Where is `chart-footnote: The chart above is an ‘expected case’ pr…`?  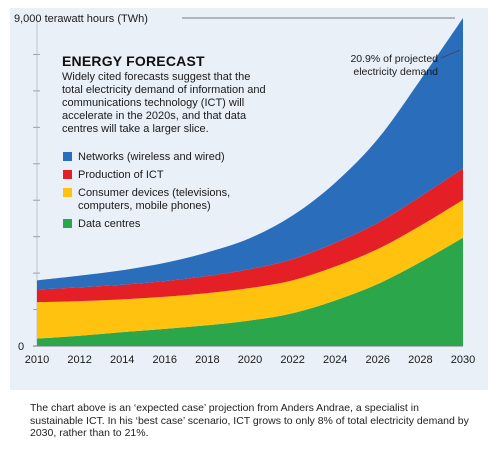
chart-footnote: The chart above is an ‘expected case’ pr… is located at coordinates (249, 420).